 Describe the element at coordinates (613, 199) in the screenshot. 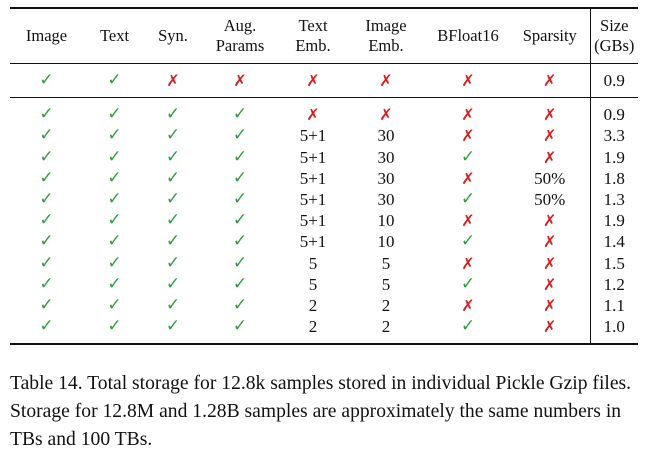

I see `table-cell: 1.3` at that location.